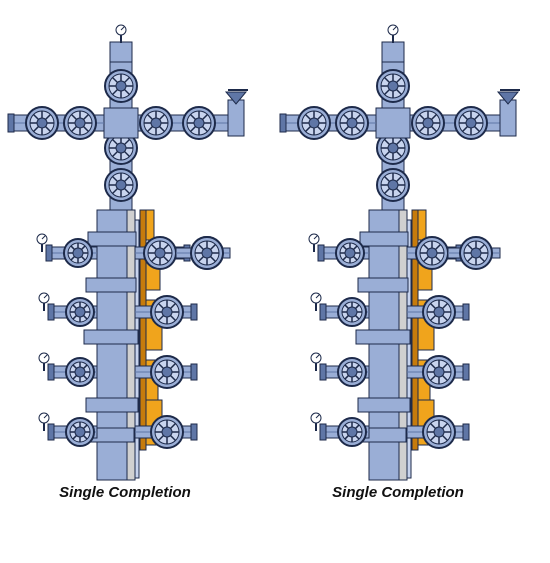  Describe the element at coordinates (137, 349) in the screenshot. I see `tubing-string` at that location.